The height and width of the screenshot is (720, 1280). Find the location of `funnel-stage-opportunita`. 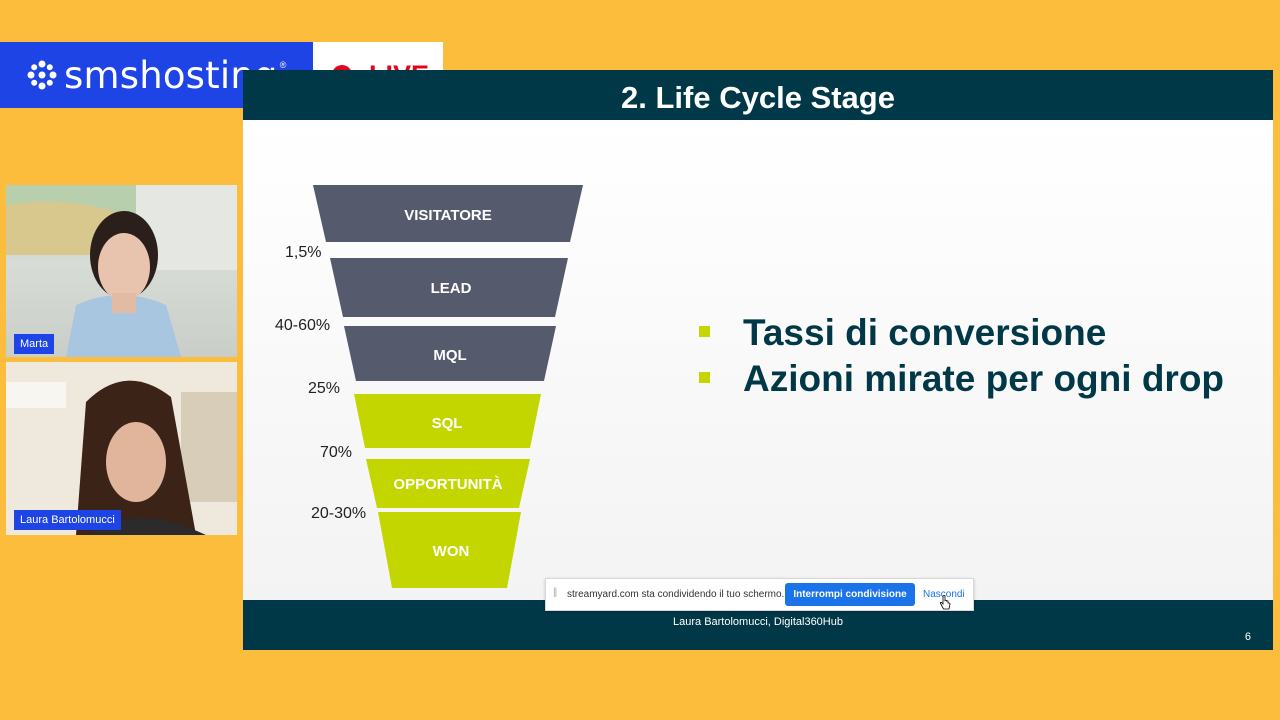

funnel-stage-opportunita is located at coordinates (448, 483).